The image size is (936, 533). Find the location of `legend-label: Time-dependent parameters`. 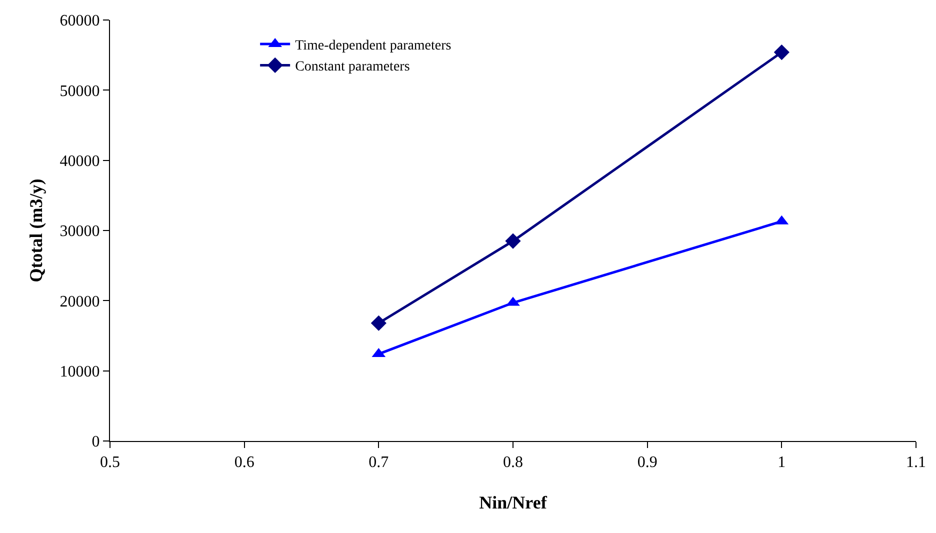

legend-label: Time-dependent parameters is located at coordinates (373, 46).